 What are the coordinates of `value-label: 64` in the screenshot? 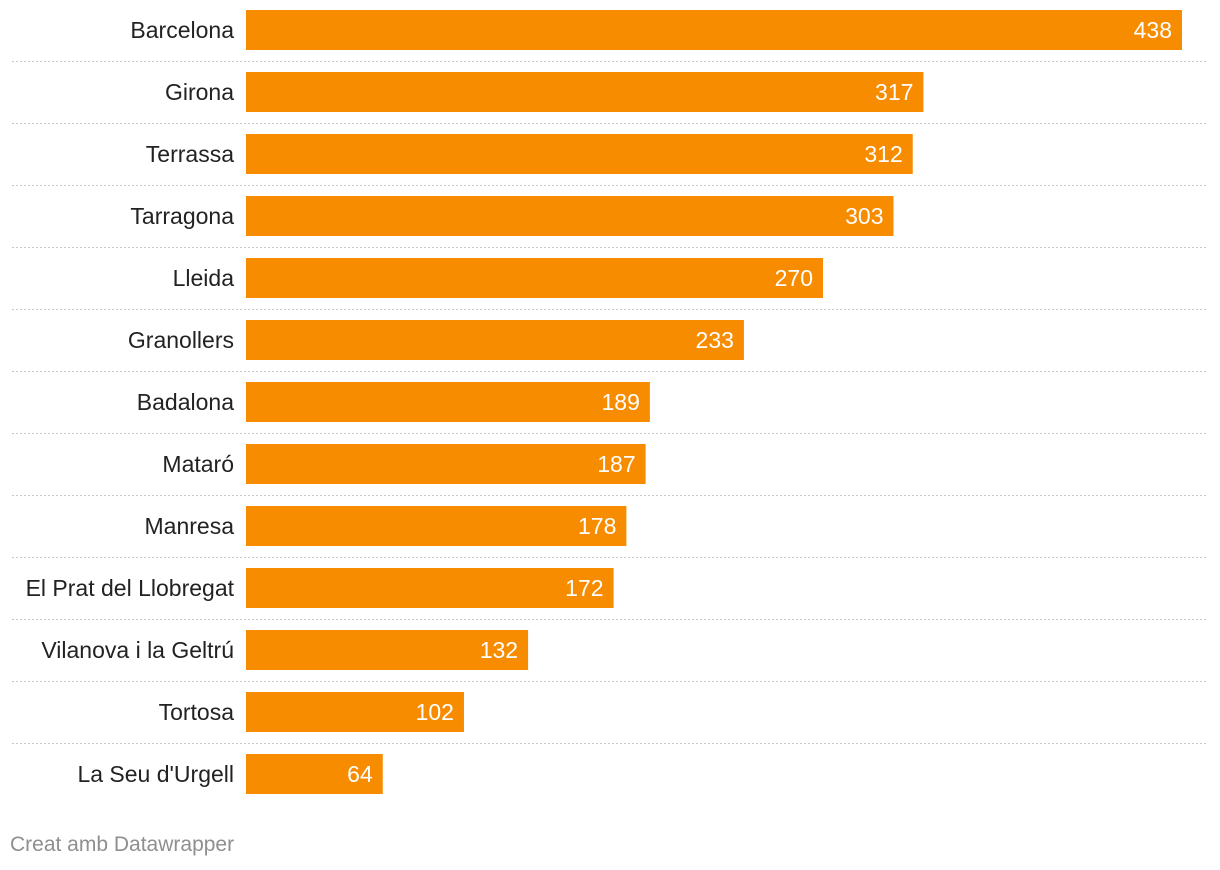 It's located at (360, 774).